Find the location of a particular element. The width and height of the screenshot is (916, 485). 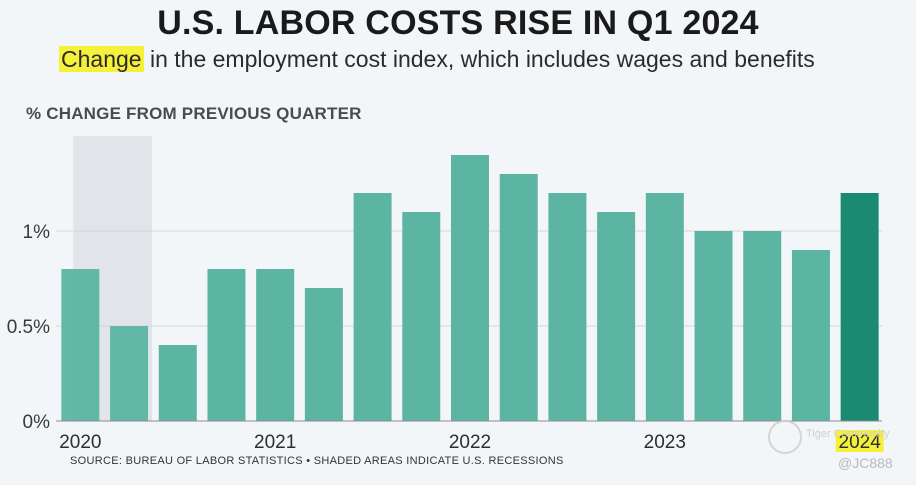

bar-latest is located at coordinates (859, 307).